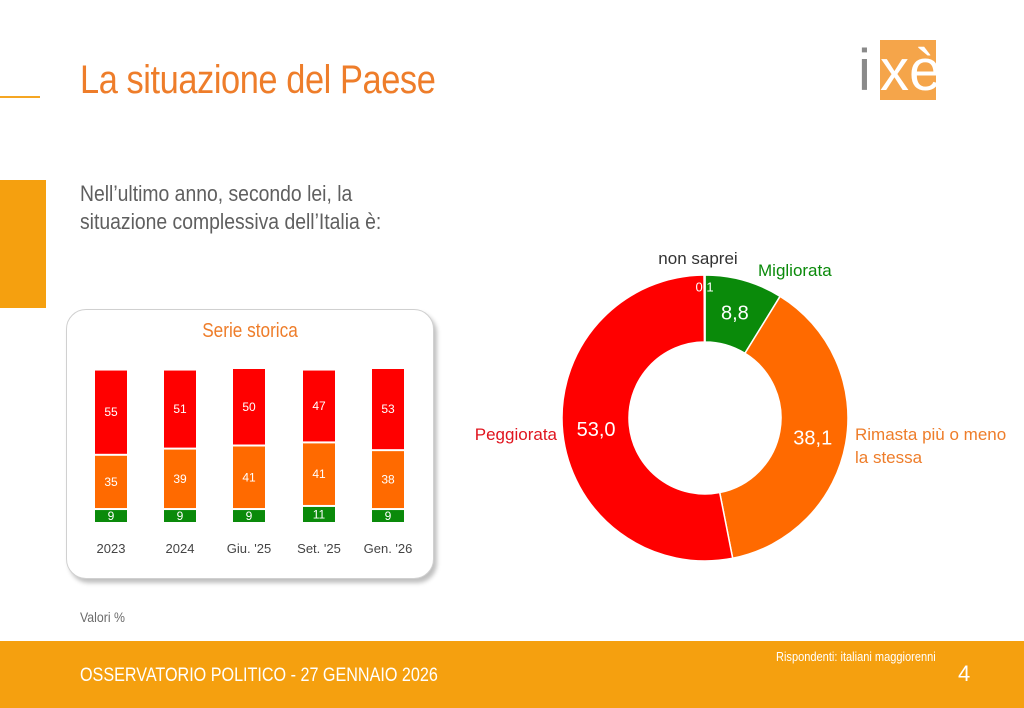  Describe the element at coordinates (889, 457) in the screenshot. I see `donut-category-label: la stessa` at that location.